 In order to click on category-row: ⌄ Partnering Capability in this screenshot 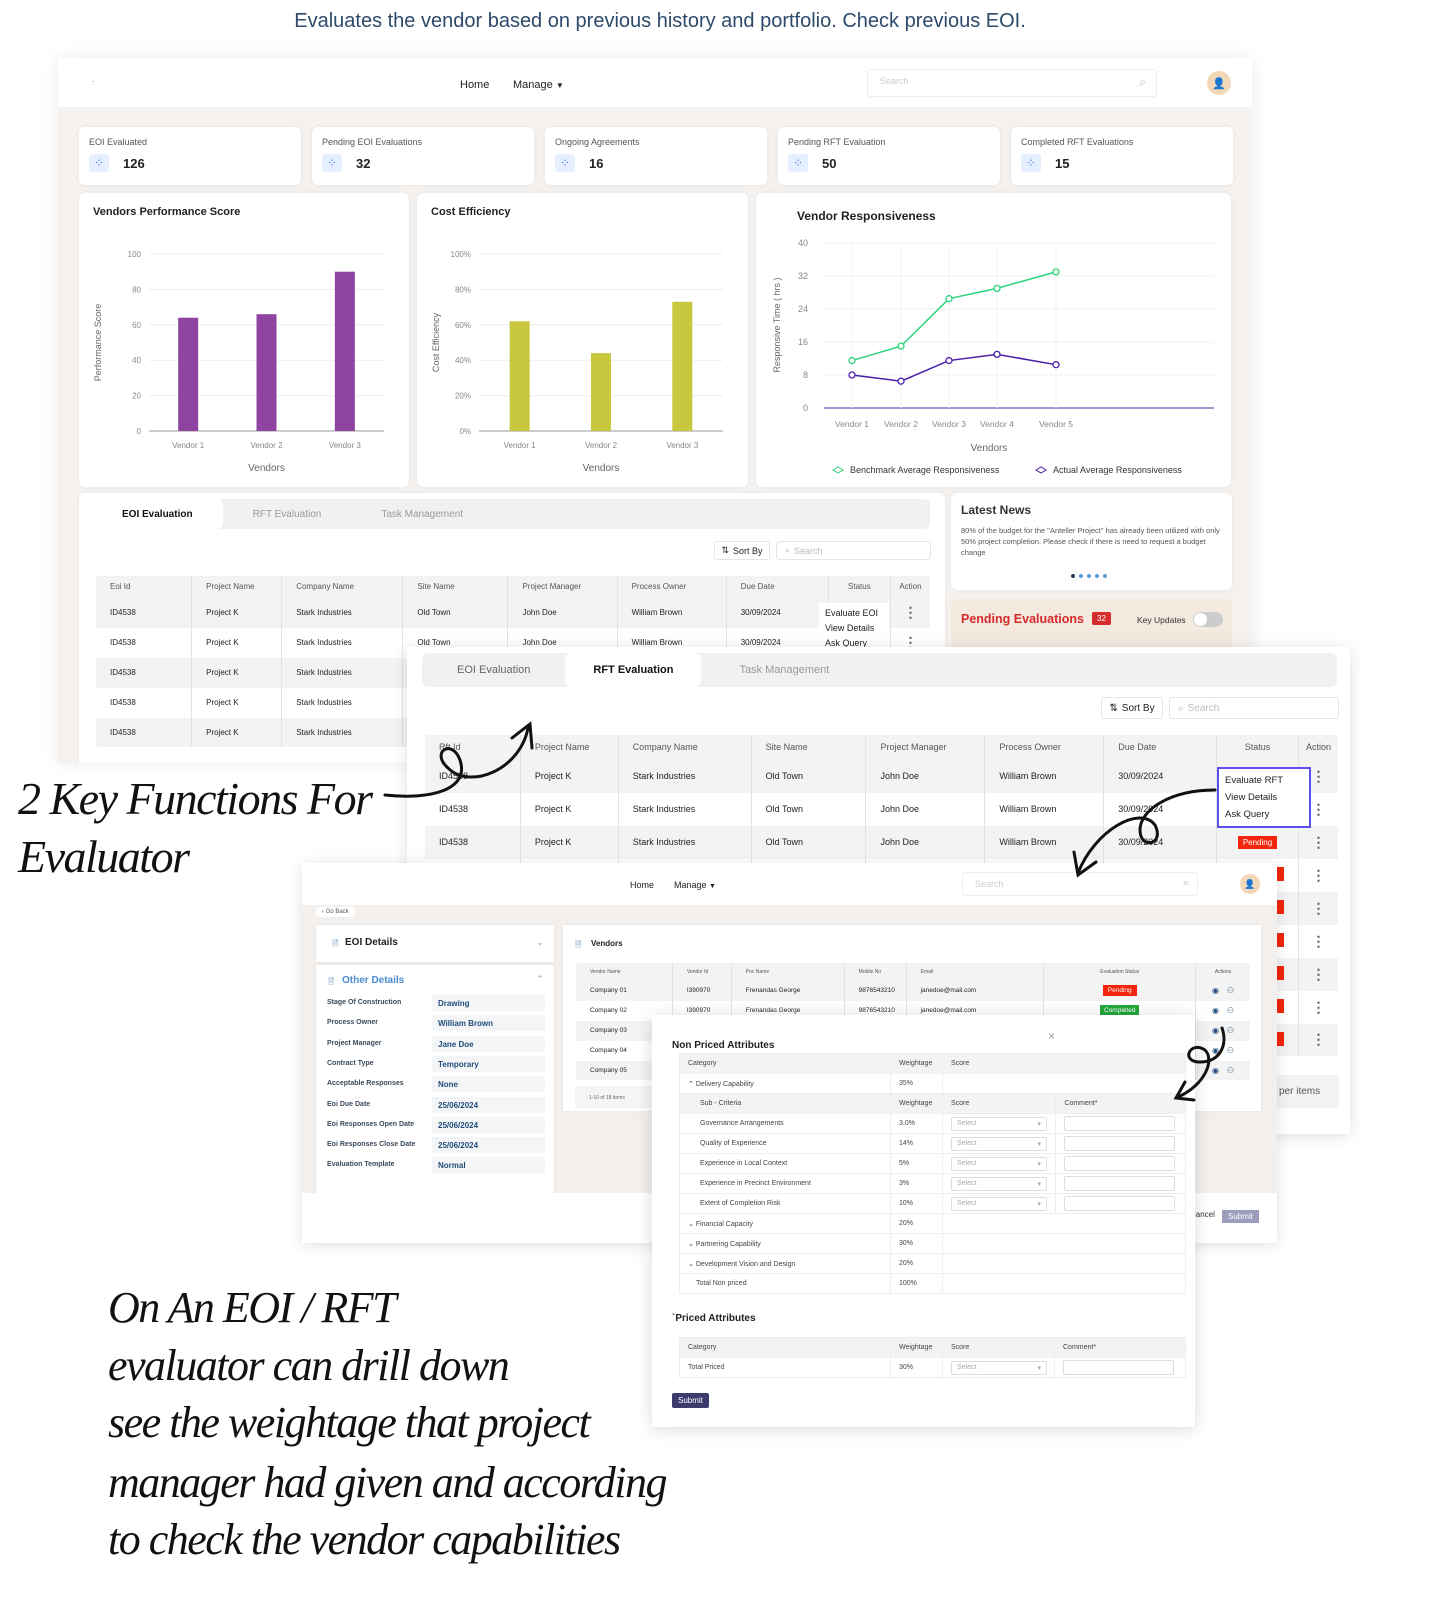, I will do `click(785, 1243)`.